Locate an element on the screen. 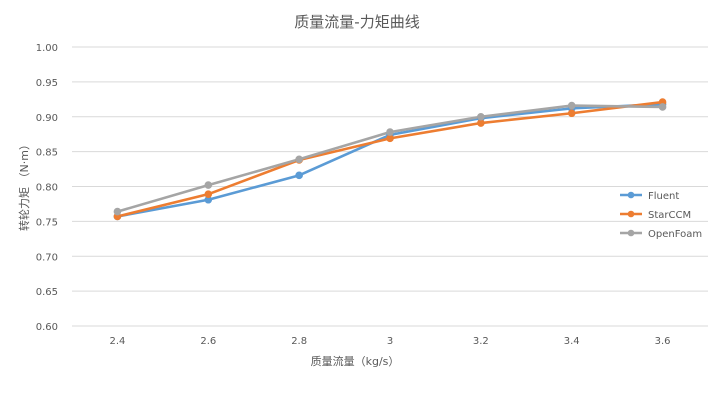 This screenshot has width=720, height=415. legend-marker-starccm is located at coordinates (631, 214).